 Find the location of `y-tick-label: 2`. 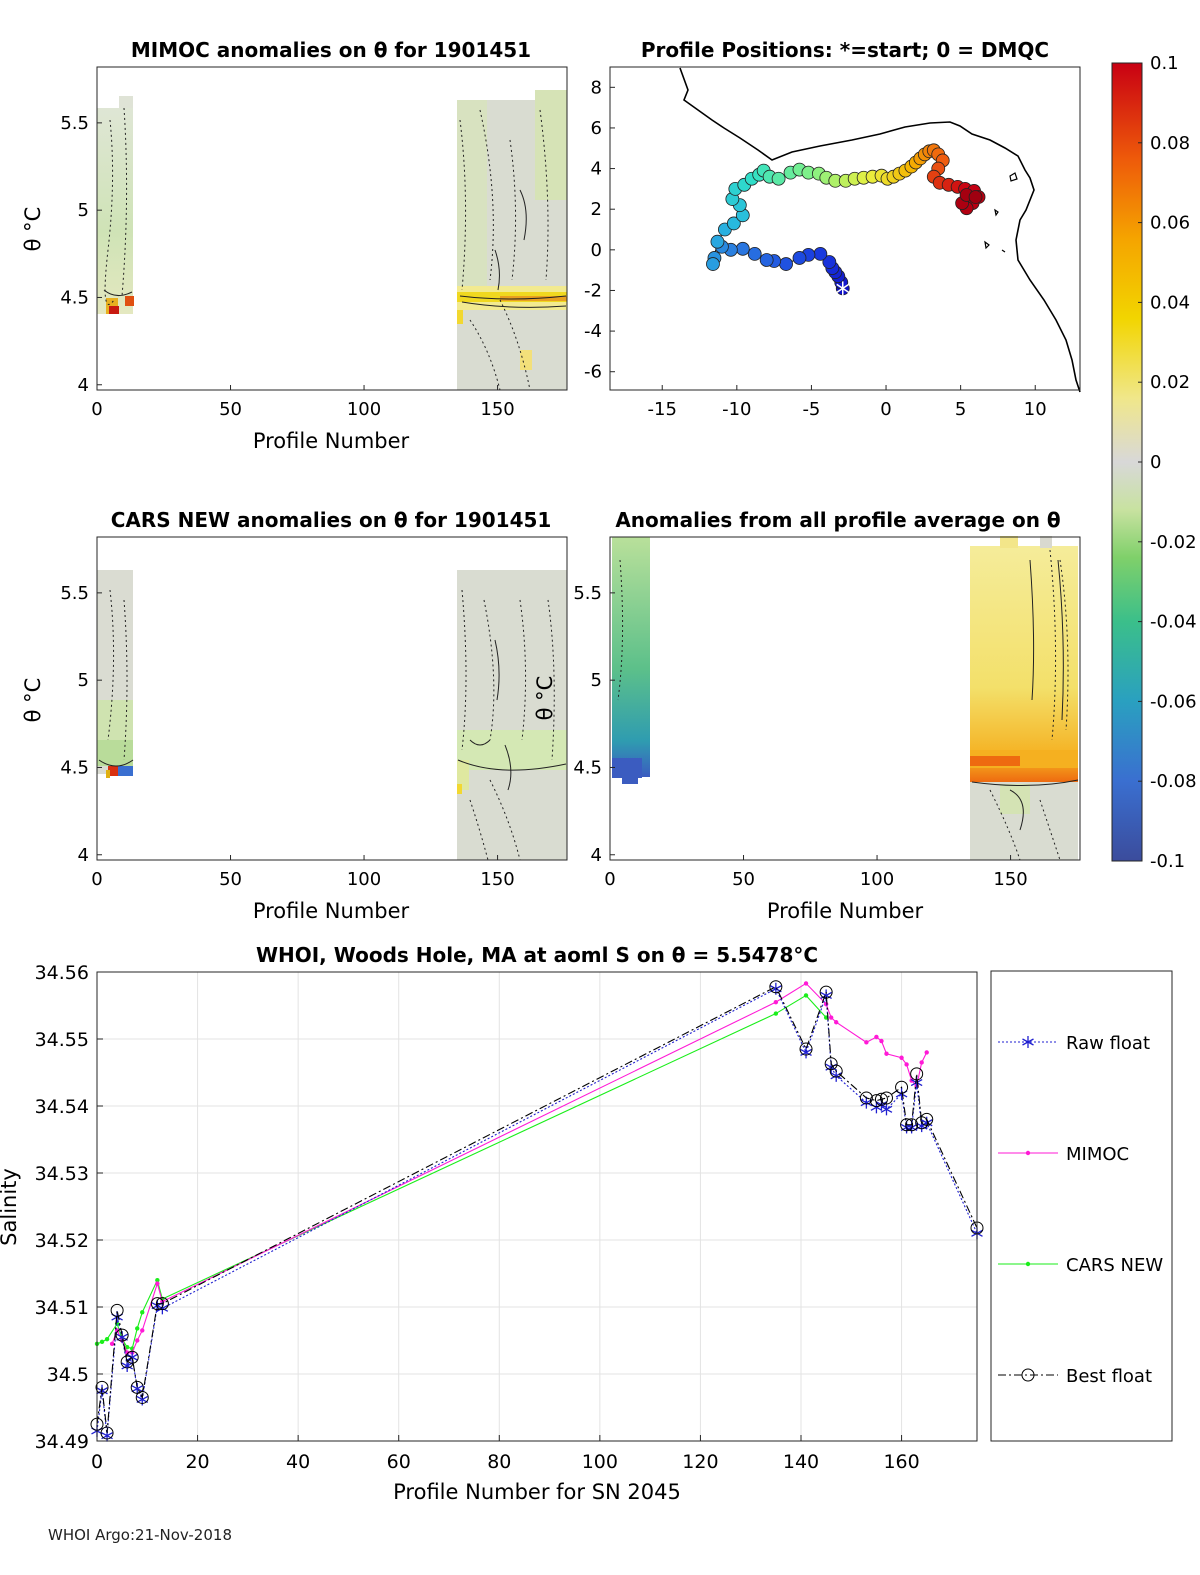

y-tick-label: 2 is located at coordinates (596, 209).